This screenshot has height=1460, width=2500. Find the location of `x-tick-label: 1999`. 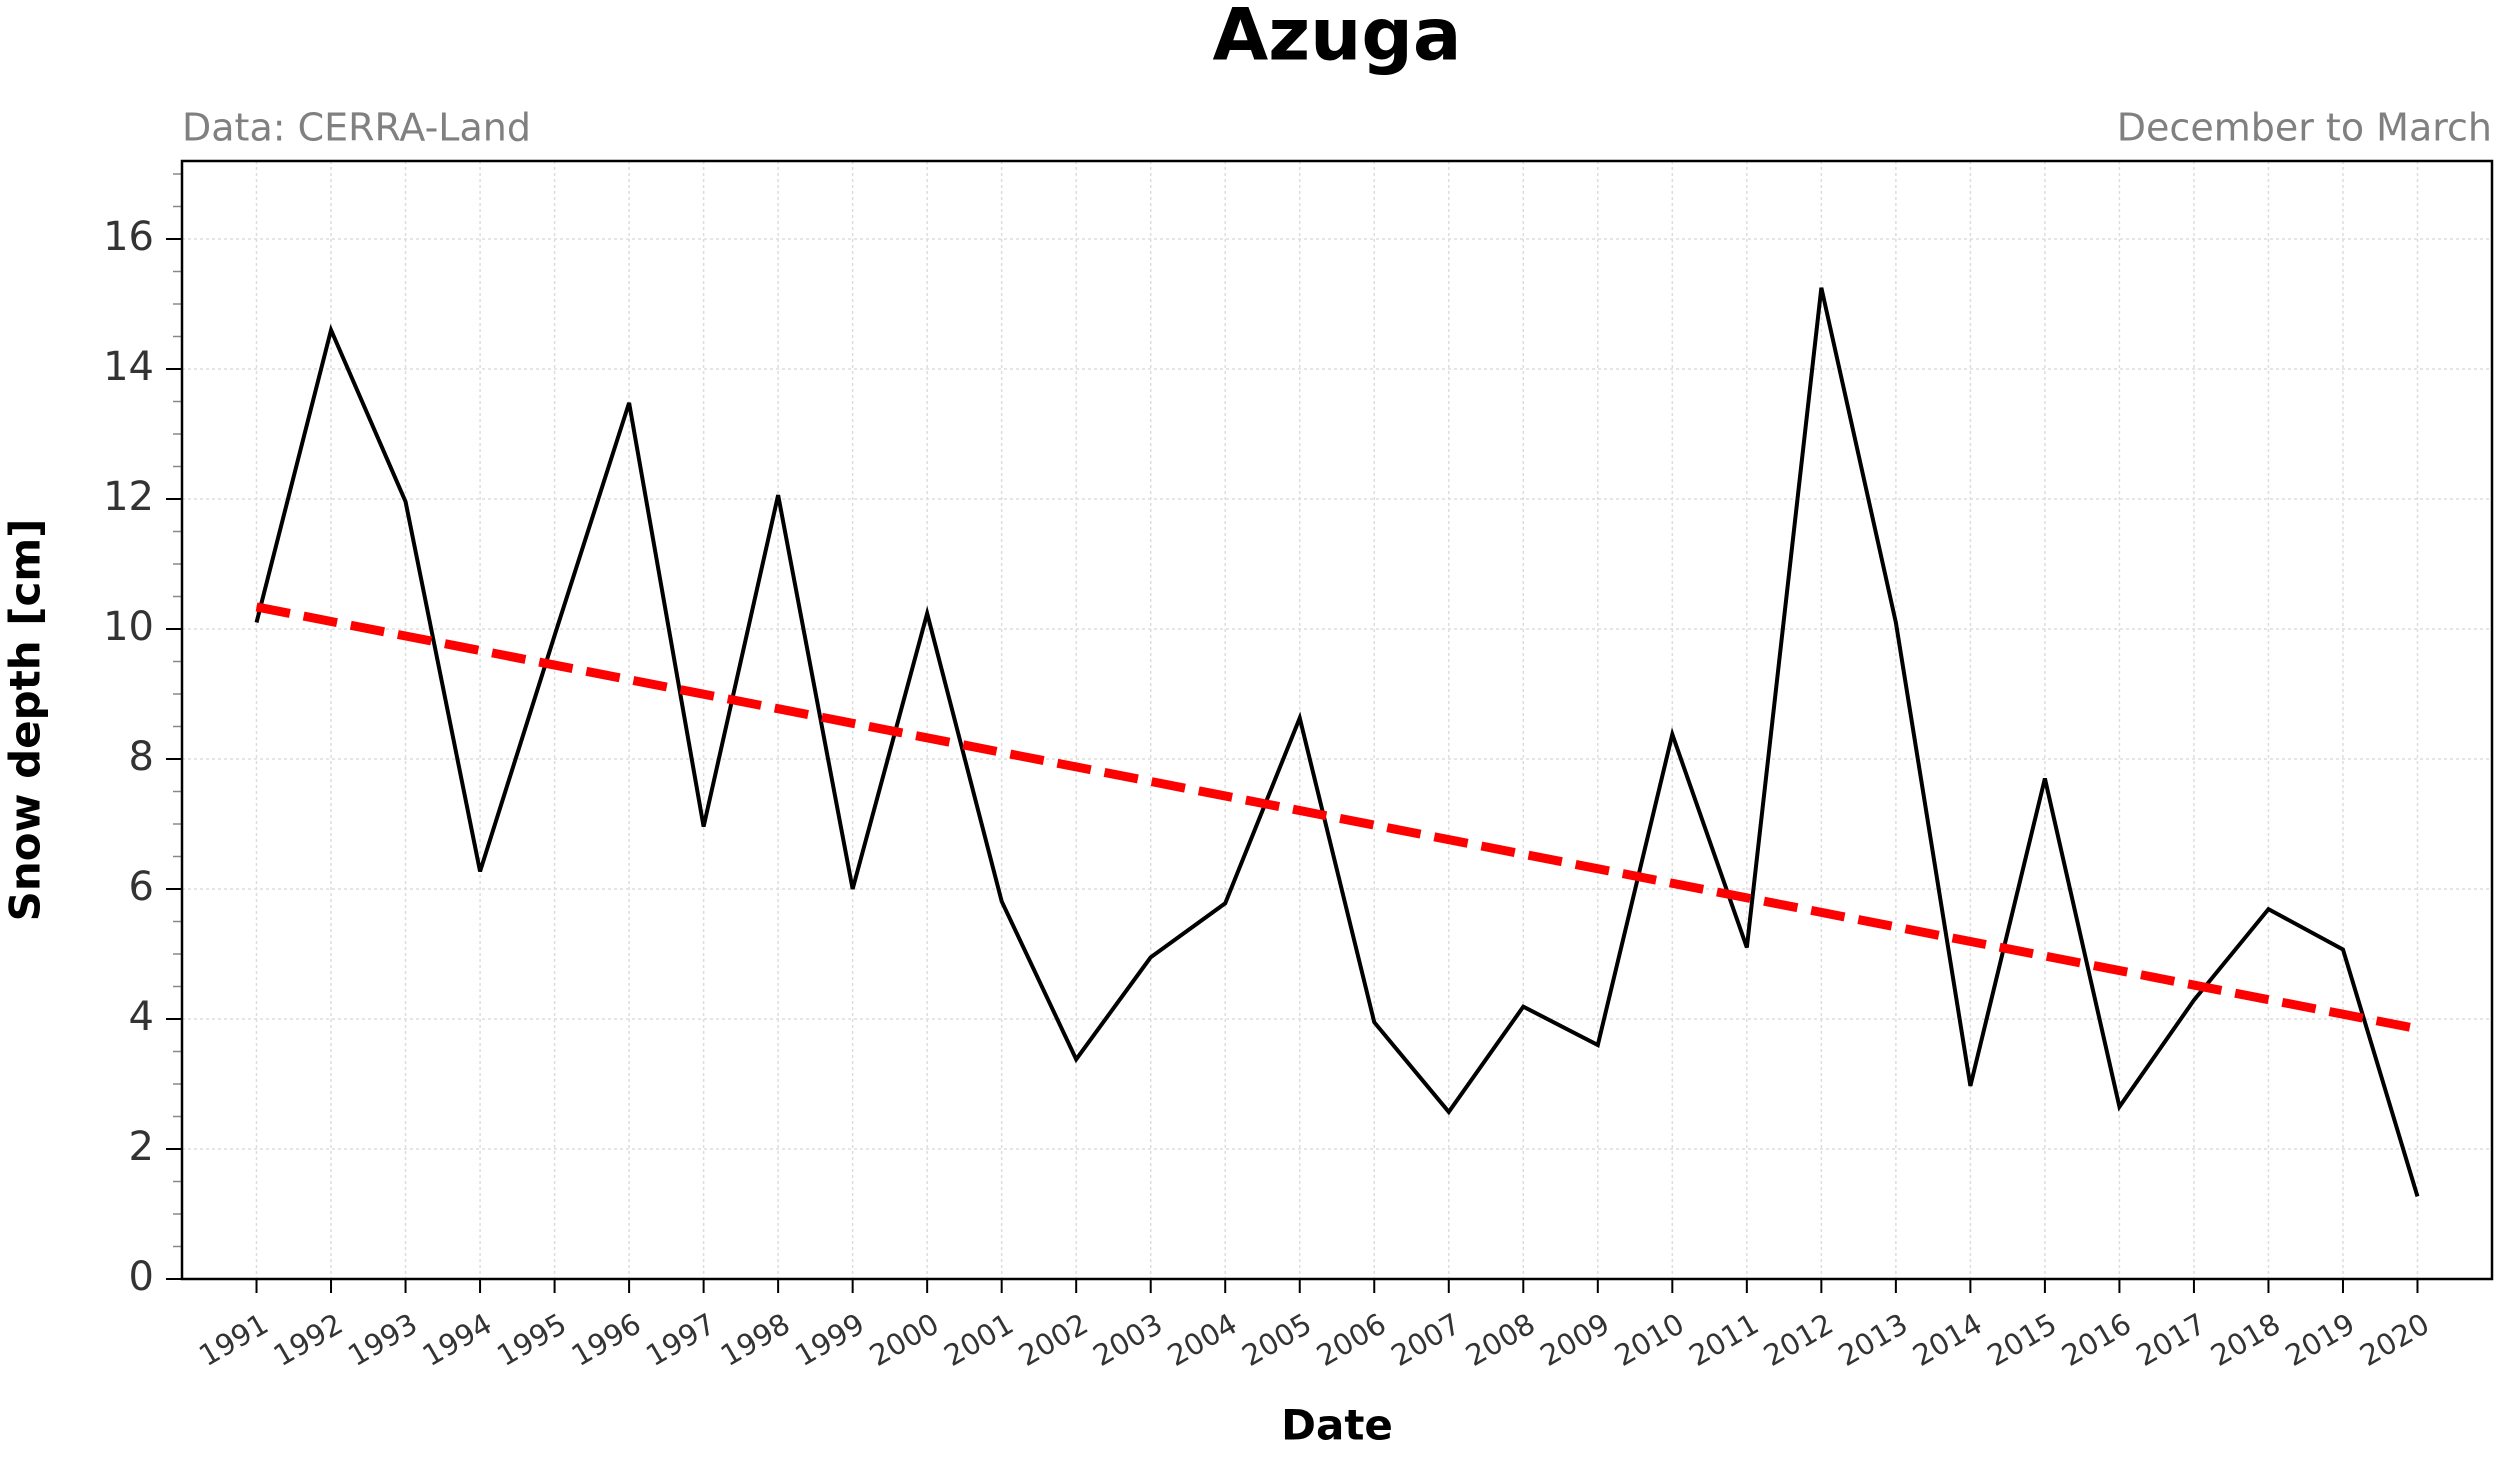

x-tick-label: 1999 is located at coordinates (829, 1340).